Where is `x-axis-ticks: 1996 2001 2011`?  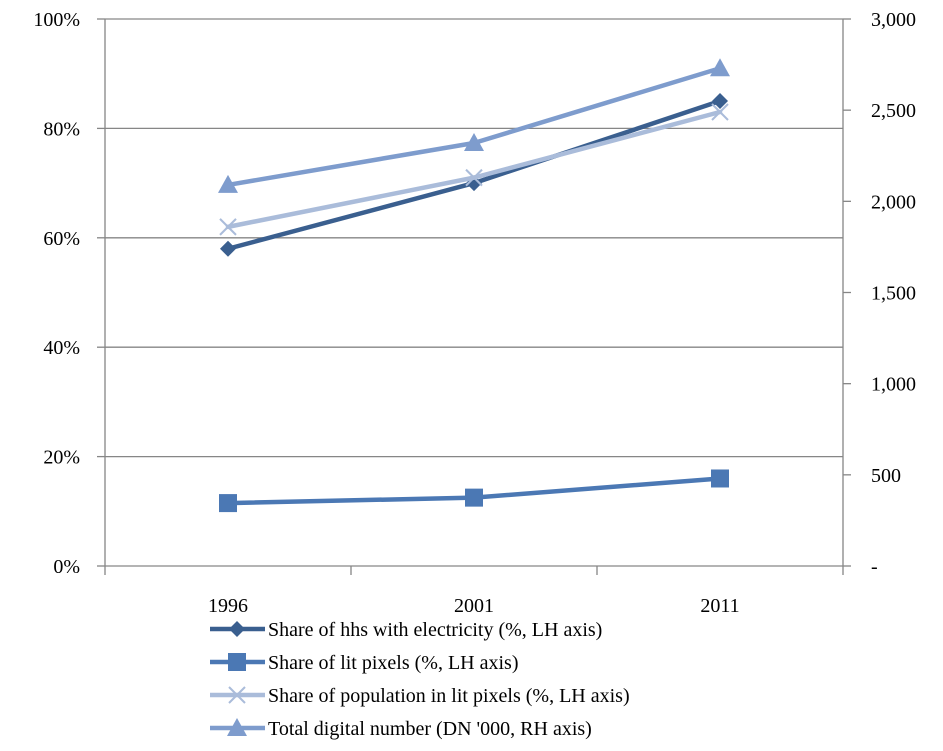
x-axis-ticks: 1996 2001 2011 is located at coordinates (474, 591).